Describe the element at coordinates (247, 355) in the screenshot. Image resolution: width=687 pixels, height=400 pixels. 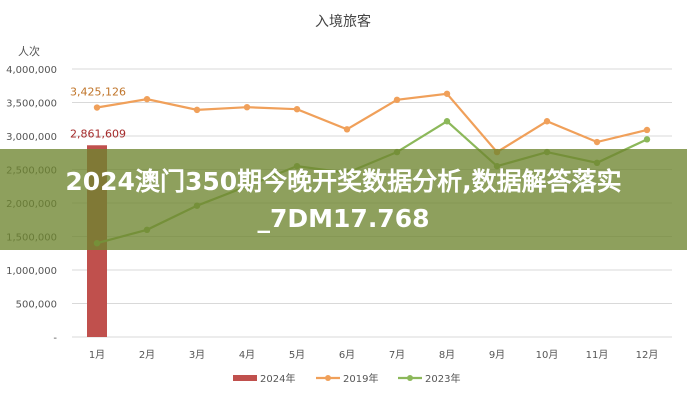
I see `x-tick-label: 4月` at that location.